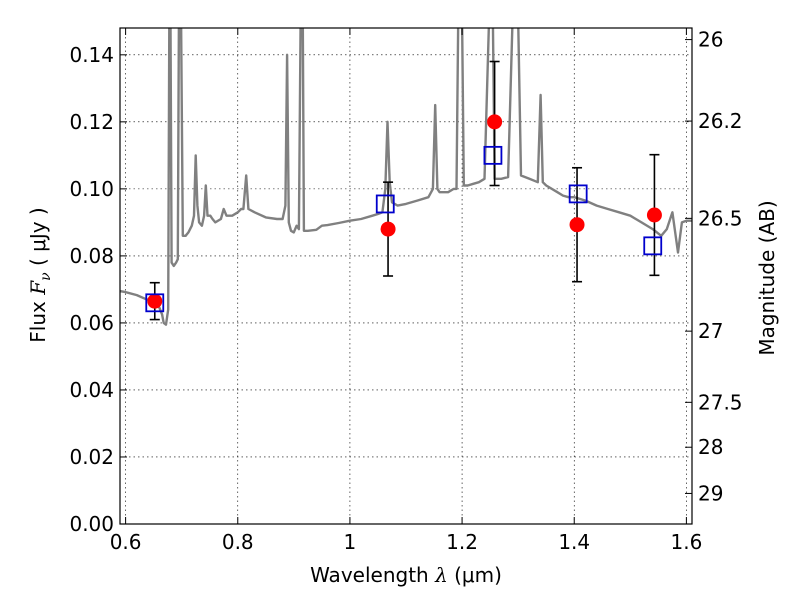  What do you see at coordinates (38, 319) in the screenshot?
I see `y-axis-label-prefix: Flux` at bounding box center [38, 319].